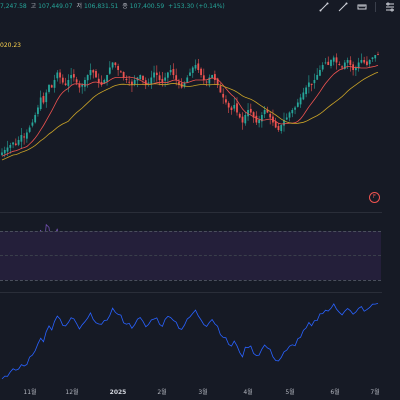  I want to click on rsi-mid-line, so click(190, 255).